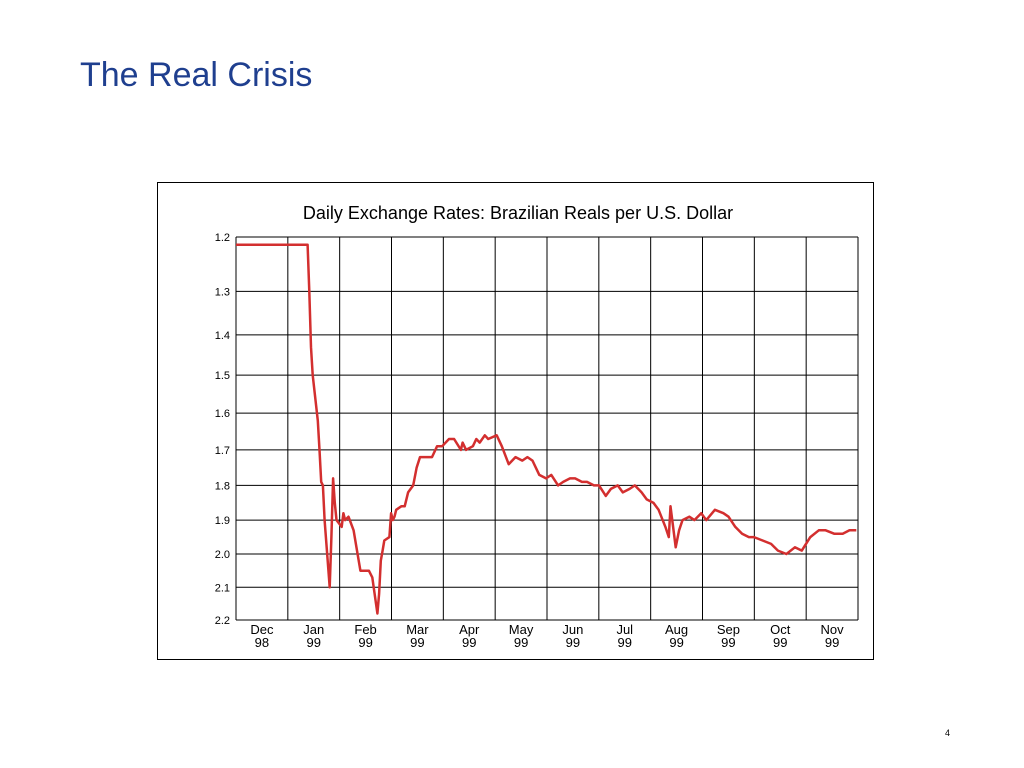 This screenshot has height=768, width=1024. What do you see at coordinates (222, 486) in the screenshot?
I see `y-tick-label: 1.8` at bounding box center [222, 486].